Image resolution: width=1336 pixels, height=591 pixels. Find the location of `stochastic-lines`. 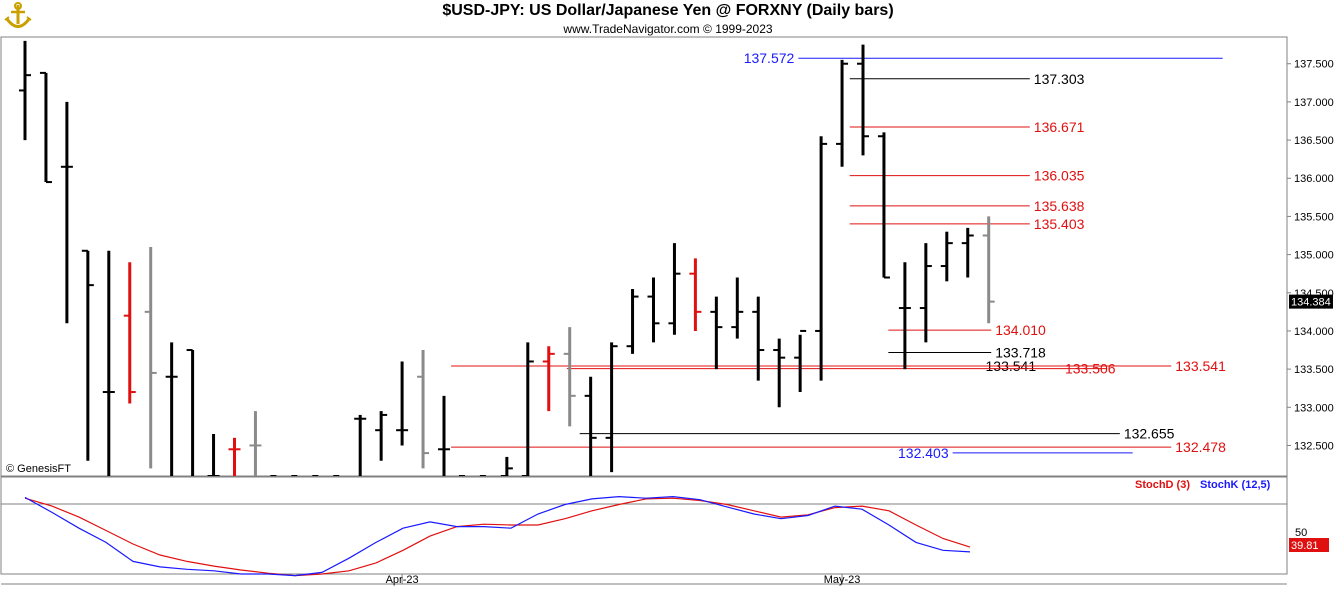

stochastic-lines is located at coordinates (497, 536).